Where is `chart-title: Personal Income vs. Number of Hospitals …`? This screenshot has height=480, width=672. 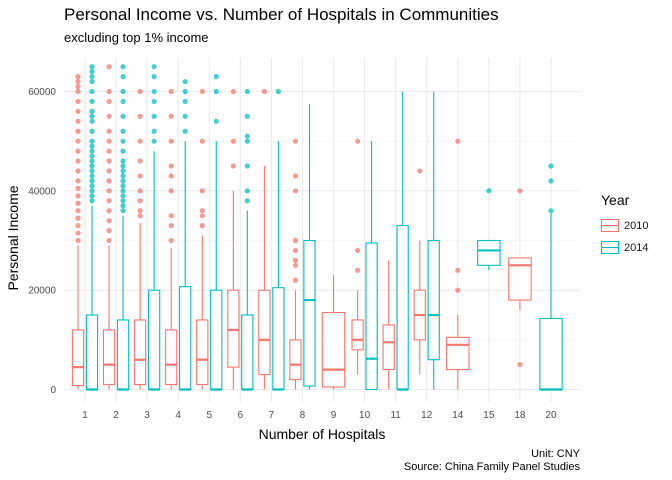
chart-title: Personal Income vs. Number of Hospitals … is located at coordinates (281, 14).